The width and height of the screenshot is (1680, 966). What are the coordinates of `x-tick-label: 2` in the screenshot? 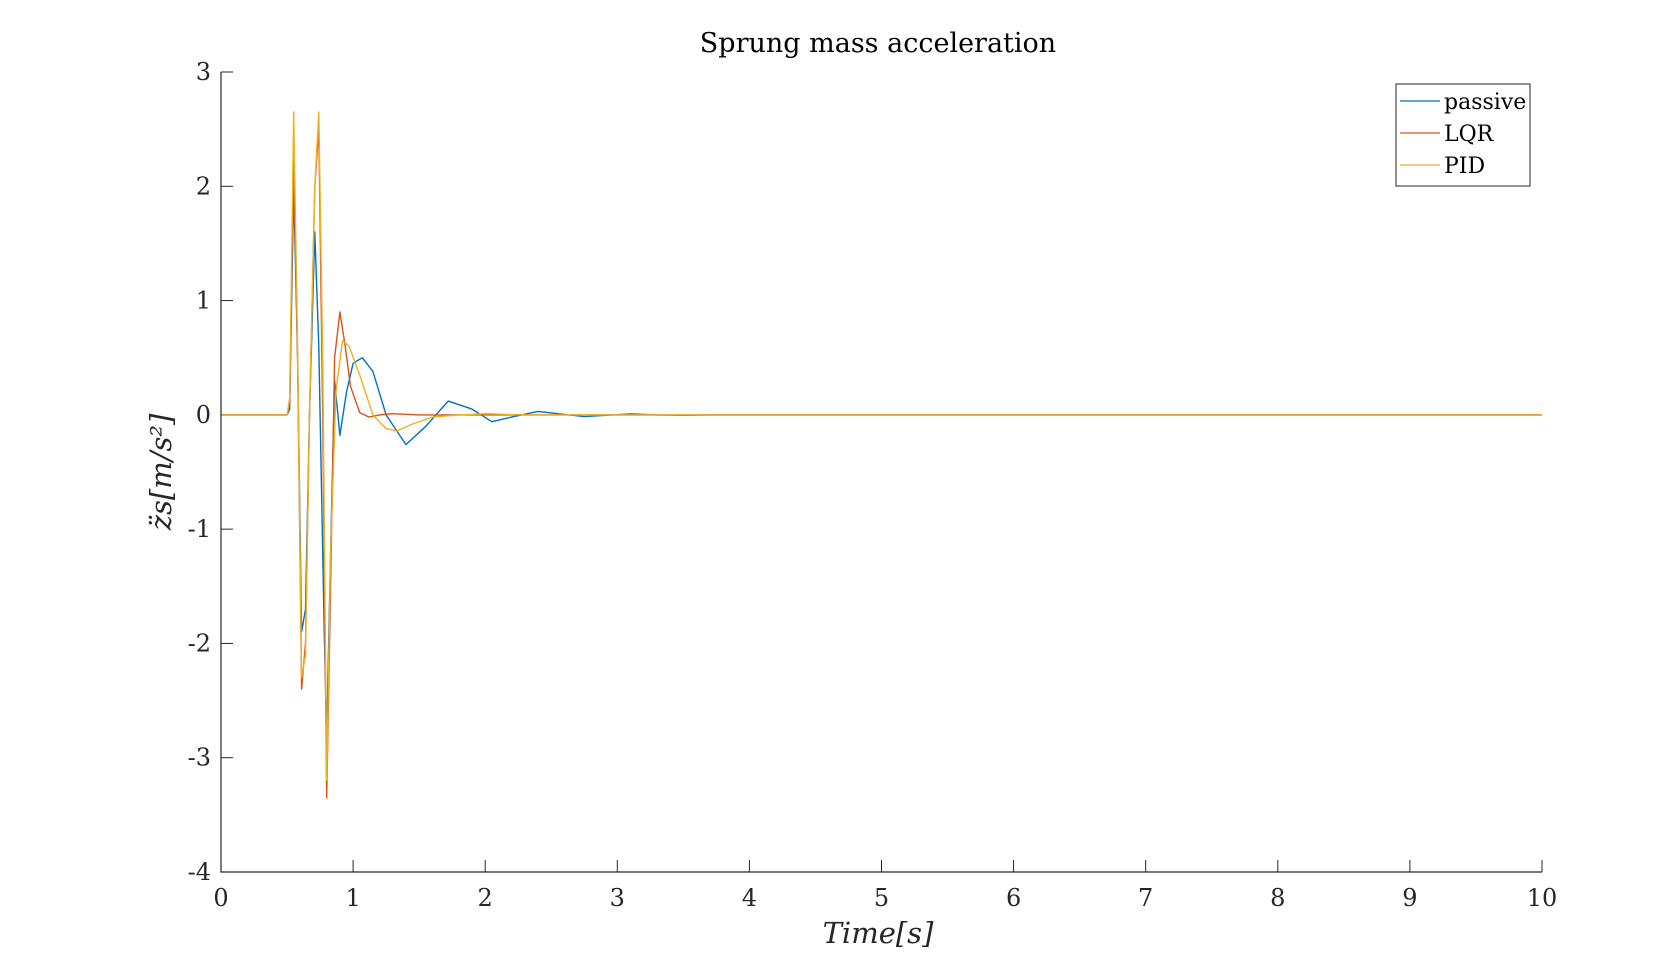 It's located at (485, 898).